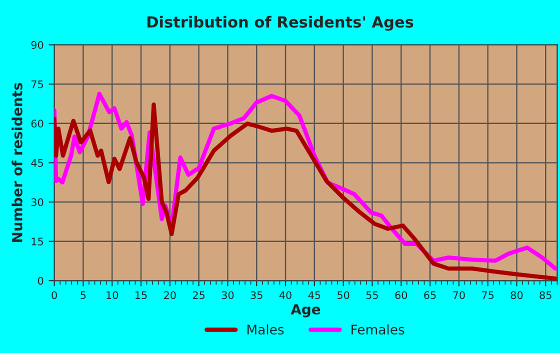 The height and width of the screenshot is (353, 560). Describe the element at coordinates (37, 124) in the screenshot. I see `y-tick-label: 60` at that location.